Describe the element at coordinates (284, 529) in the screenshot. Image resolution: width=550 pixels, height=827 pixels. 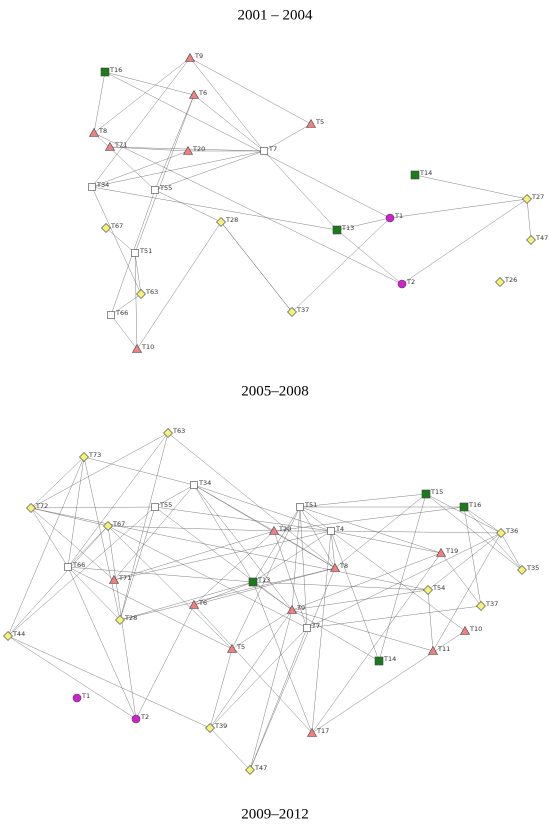
I see `node-label: T20` at that location.